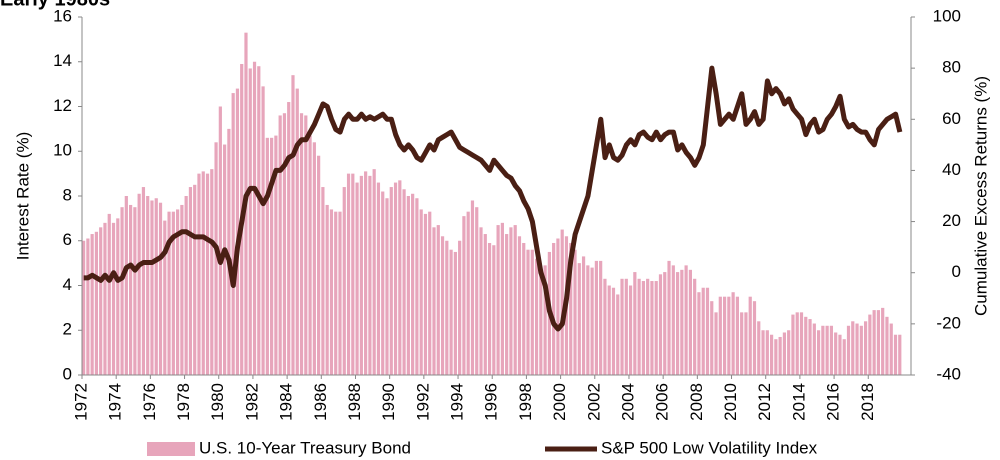 This screenshot has width=1000, height=460. What do you see at coordinates (764, 402) in the screenshot?
I see `x-tick-label: 2012` at bounding box center [764, 402].